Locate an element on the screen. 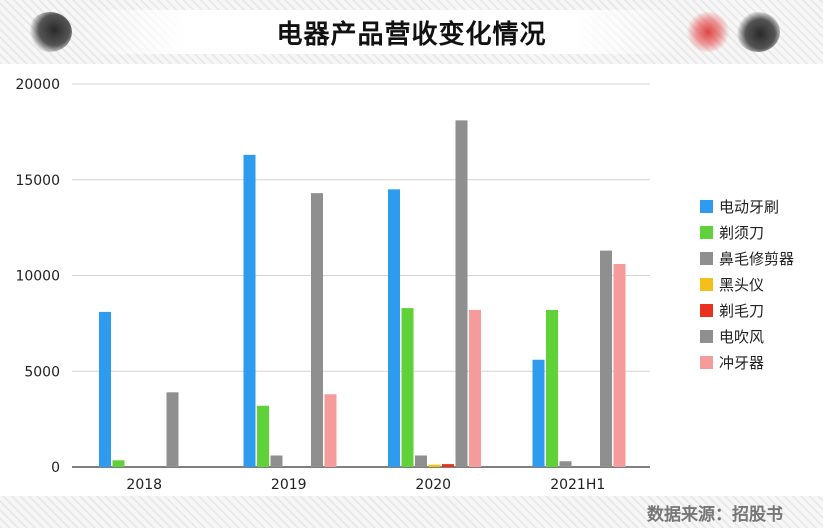 Image resolution: width=823 pixels, height=528 pixels. decorative-blob-left is located at coordinates (50, 32).